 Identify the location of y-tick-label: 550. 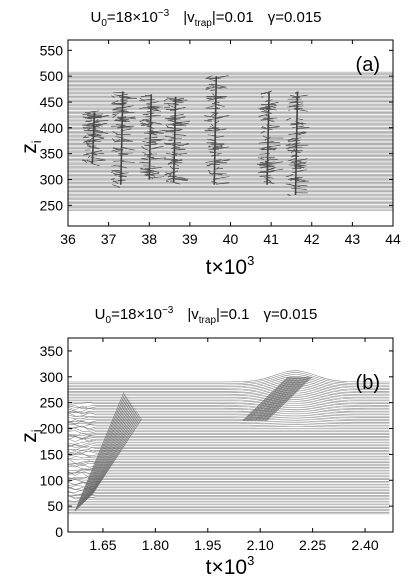
(52, 50).